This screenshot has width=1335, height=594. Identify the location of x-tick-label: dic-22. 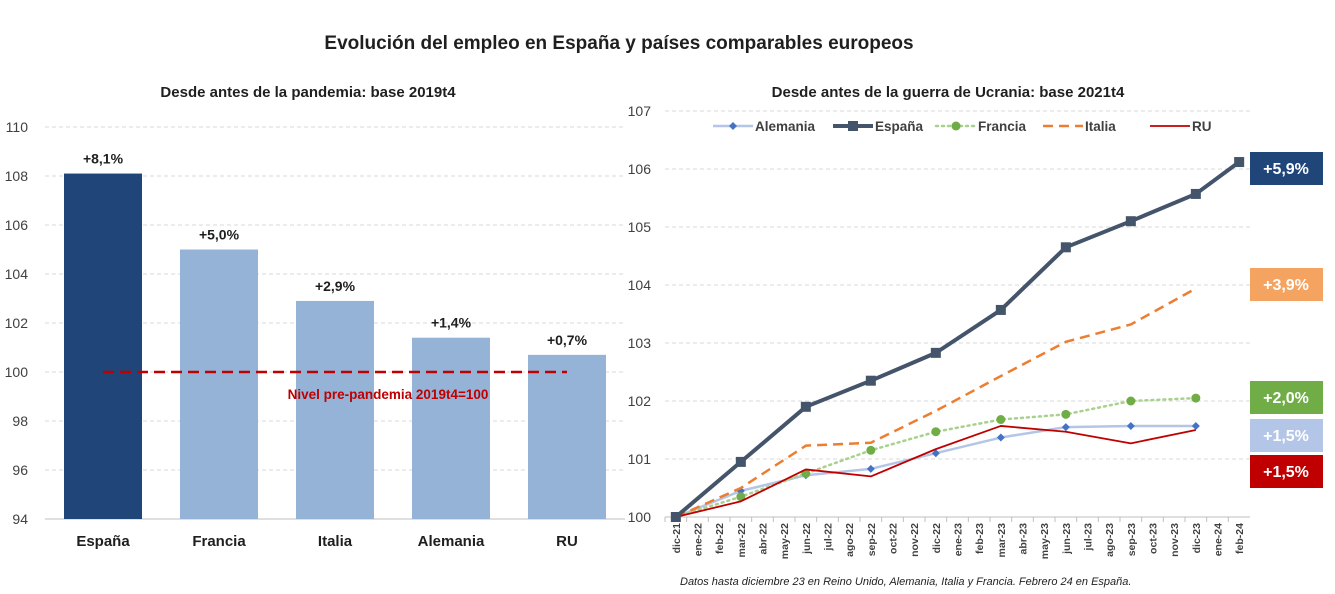
(937, 538).